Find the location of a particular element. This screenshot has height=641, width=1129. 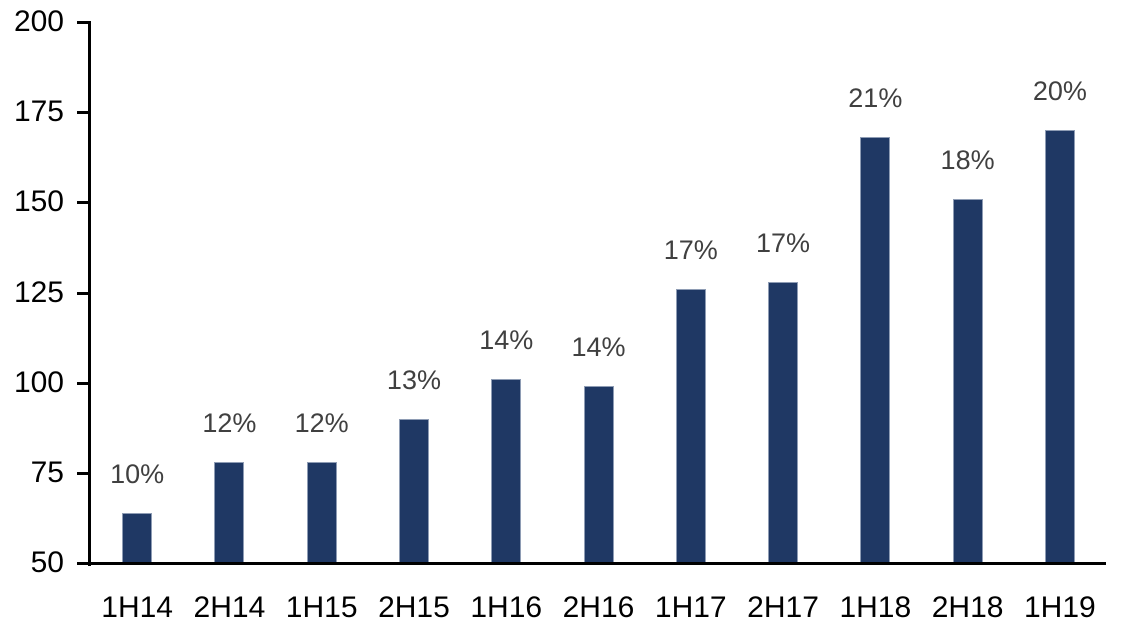

bar-value-label: 21% is located at coordinates (875, 98).